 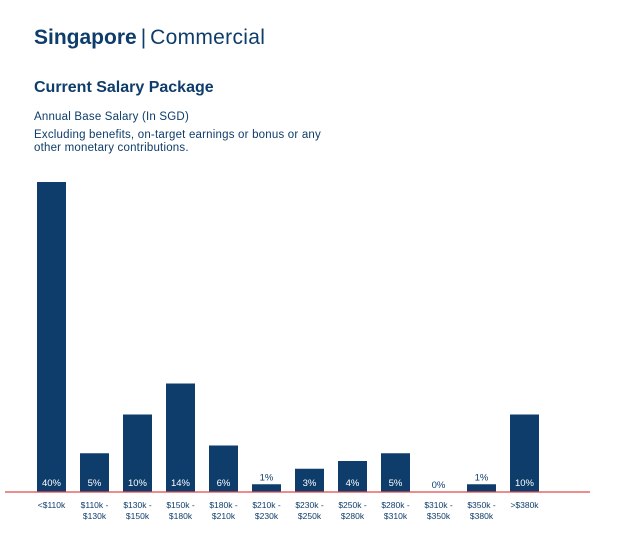 I want to click on tick-label-1-1: $130k, so click(x=95, y=516).